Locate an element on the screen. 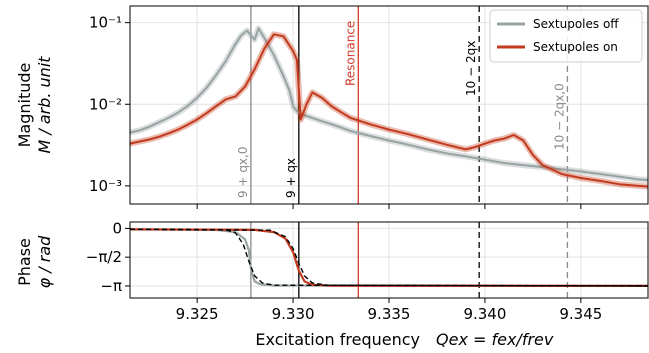  legend-label-off: Sextupoles off is located at coordinates (576, 24).